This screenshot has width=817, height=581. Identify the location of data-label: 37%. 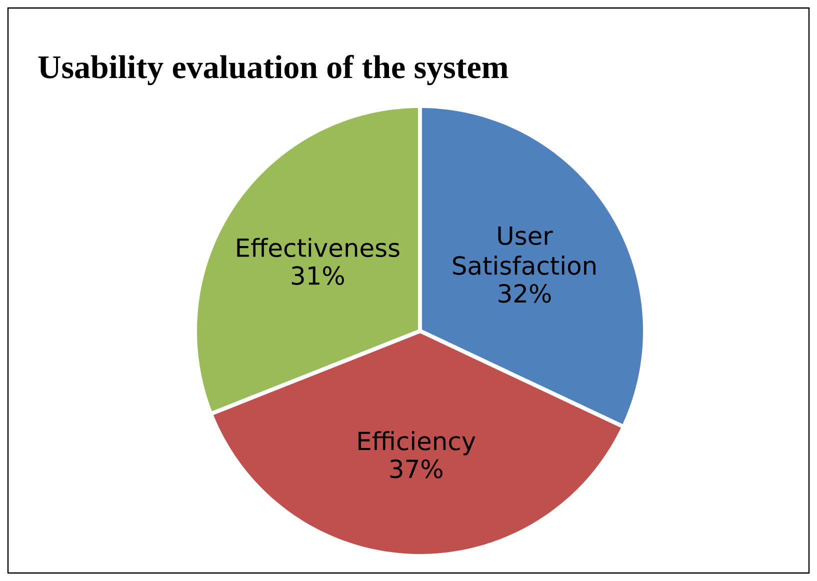
(416, 468).